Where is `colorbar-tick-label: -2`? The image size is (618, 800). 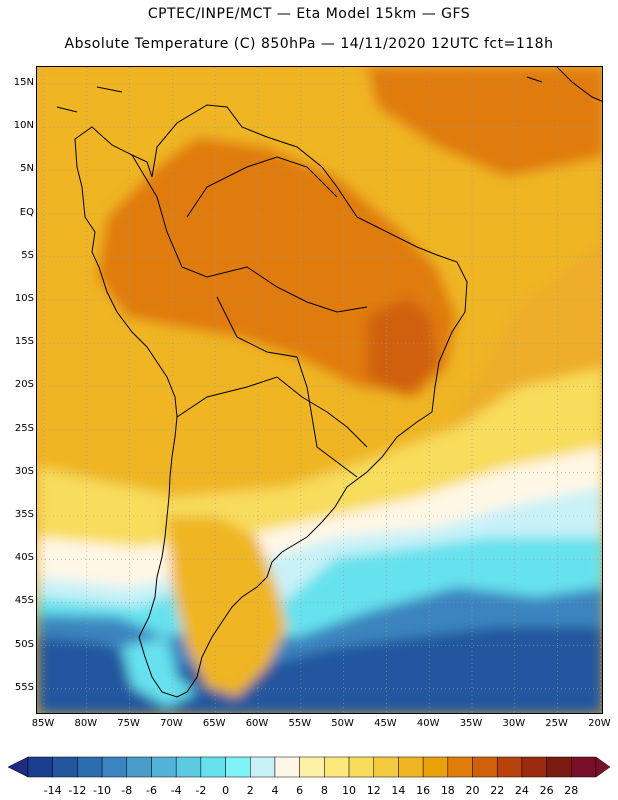 colorbar-tick-label: -2 is located at coordinates (201, 790).